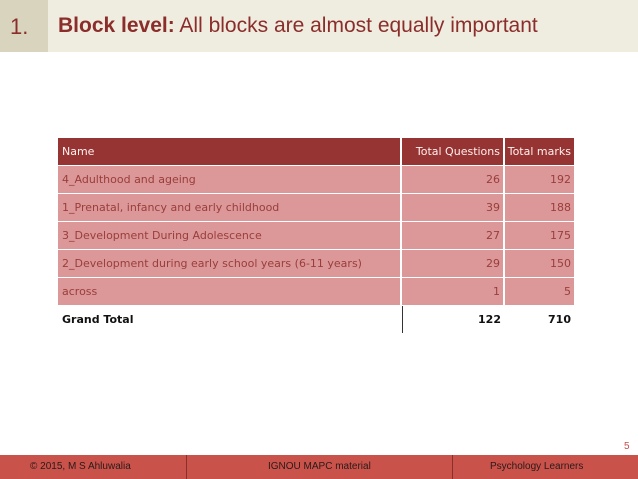 Image resolution: width=638 pixels, height=479 pixels. I want to click on title-bold: Block level:, so click(116, 25).